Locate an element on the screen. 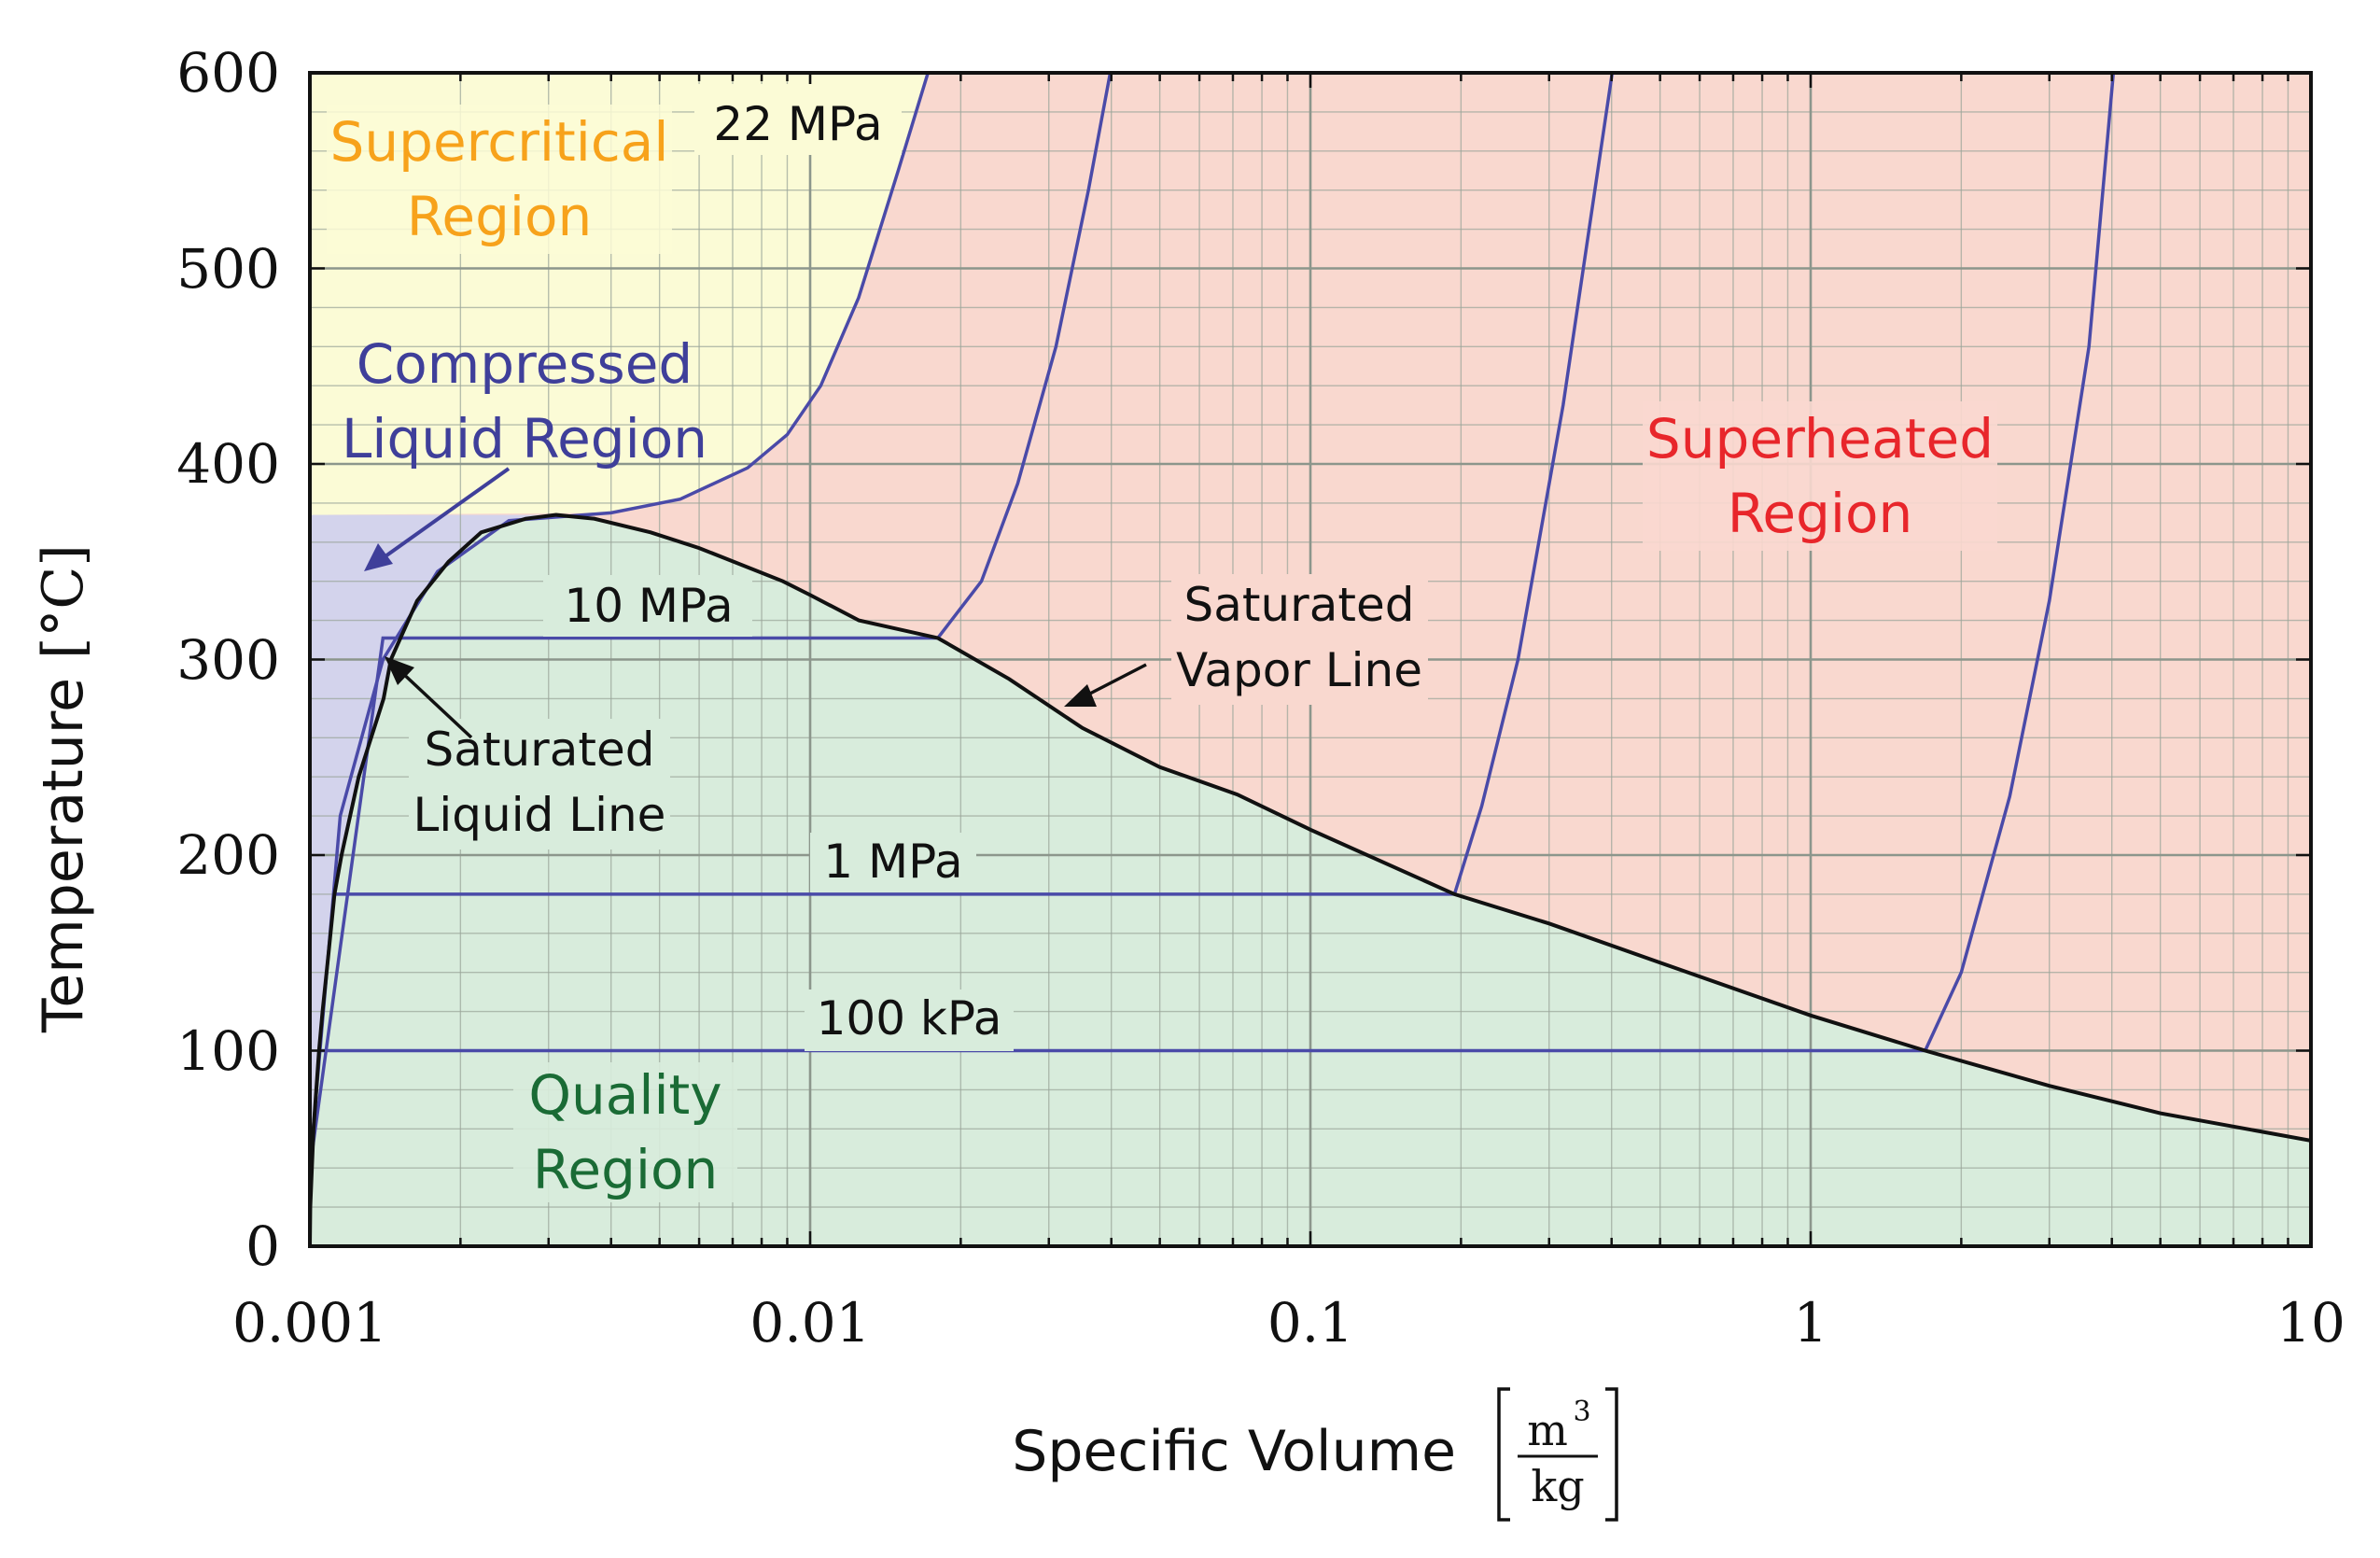 The image size is (2380, 1558). x-tick-label: 1 is located at coordinates (1811, 1322).